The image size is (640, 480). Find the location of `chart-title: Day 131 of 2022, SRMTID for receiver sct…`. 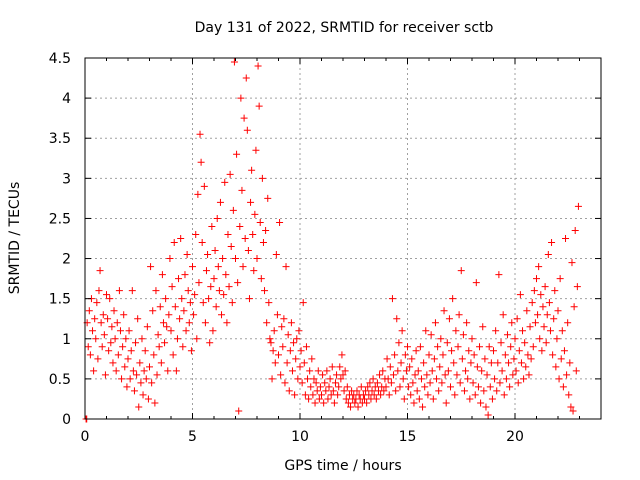

chart-title: Day 131 of 2022, SRMTID for receiver sct… is located at coordinates (344, 28).